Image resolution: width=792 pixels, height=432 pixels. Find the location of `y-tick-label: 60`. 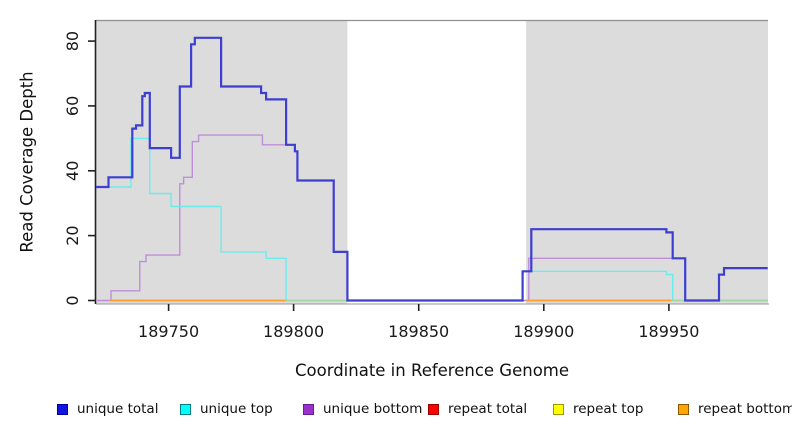

y-tick-label: 60 is located at coordinates (72, 106).